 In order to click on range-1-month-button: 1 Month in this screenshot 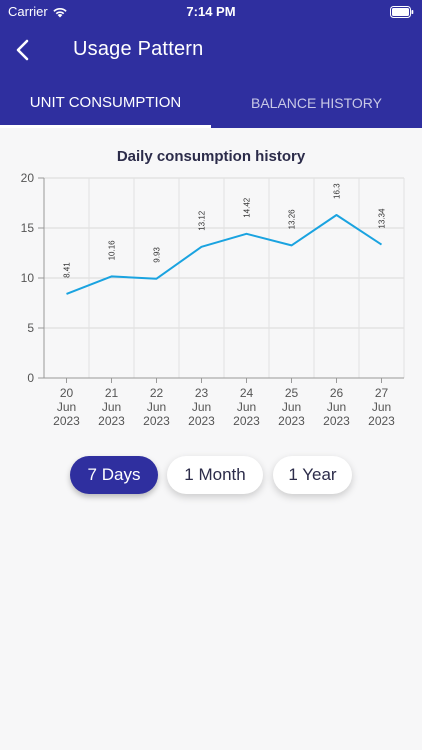, I will do `click(215, 475)`.